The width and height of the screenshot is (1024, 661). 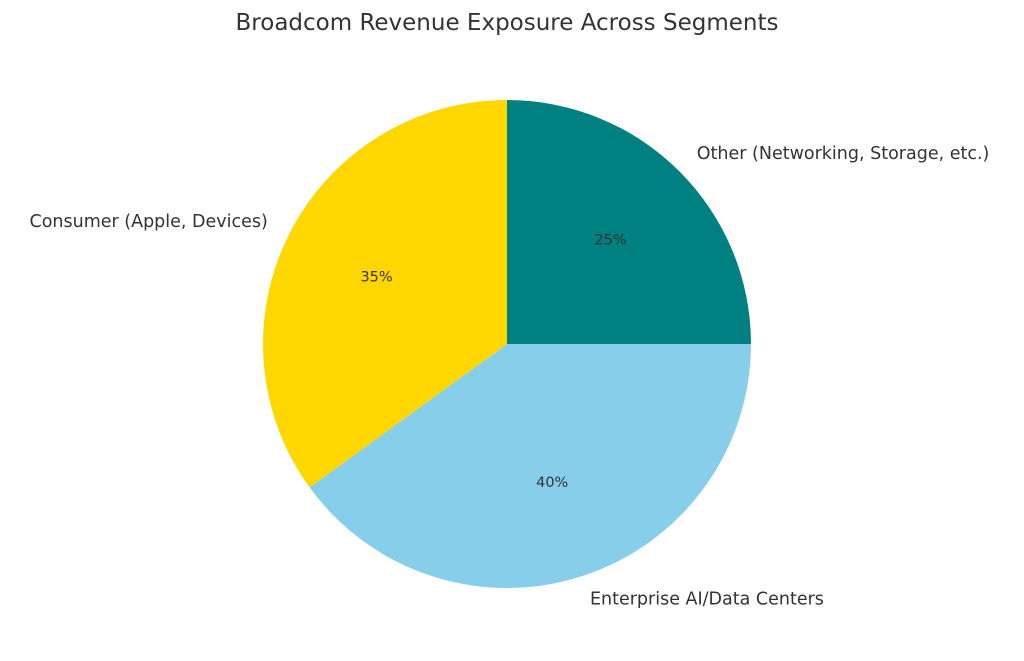 What do you see at coordinates (843, 154) in the screenshot?
I see `pie-category-label-0: Other (Networking, Storage, etc.)` at bounding box center [843, 154].